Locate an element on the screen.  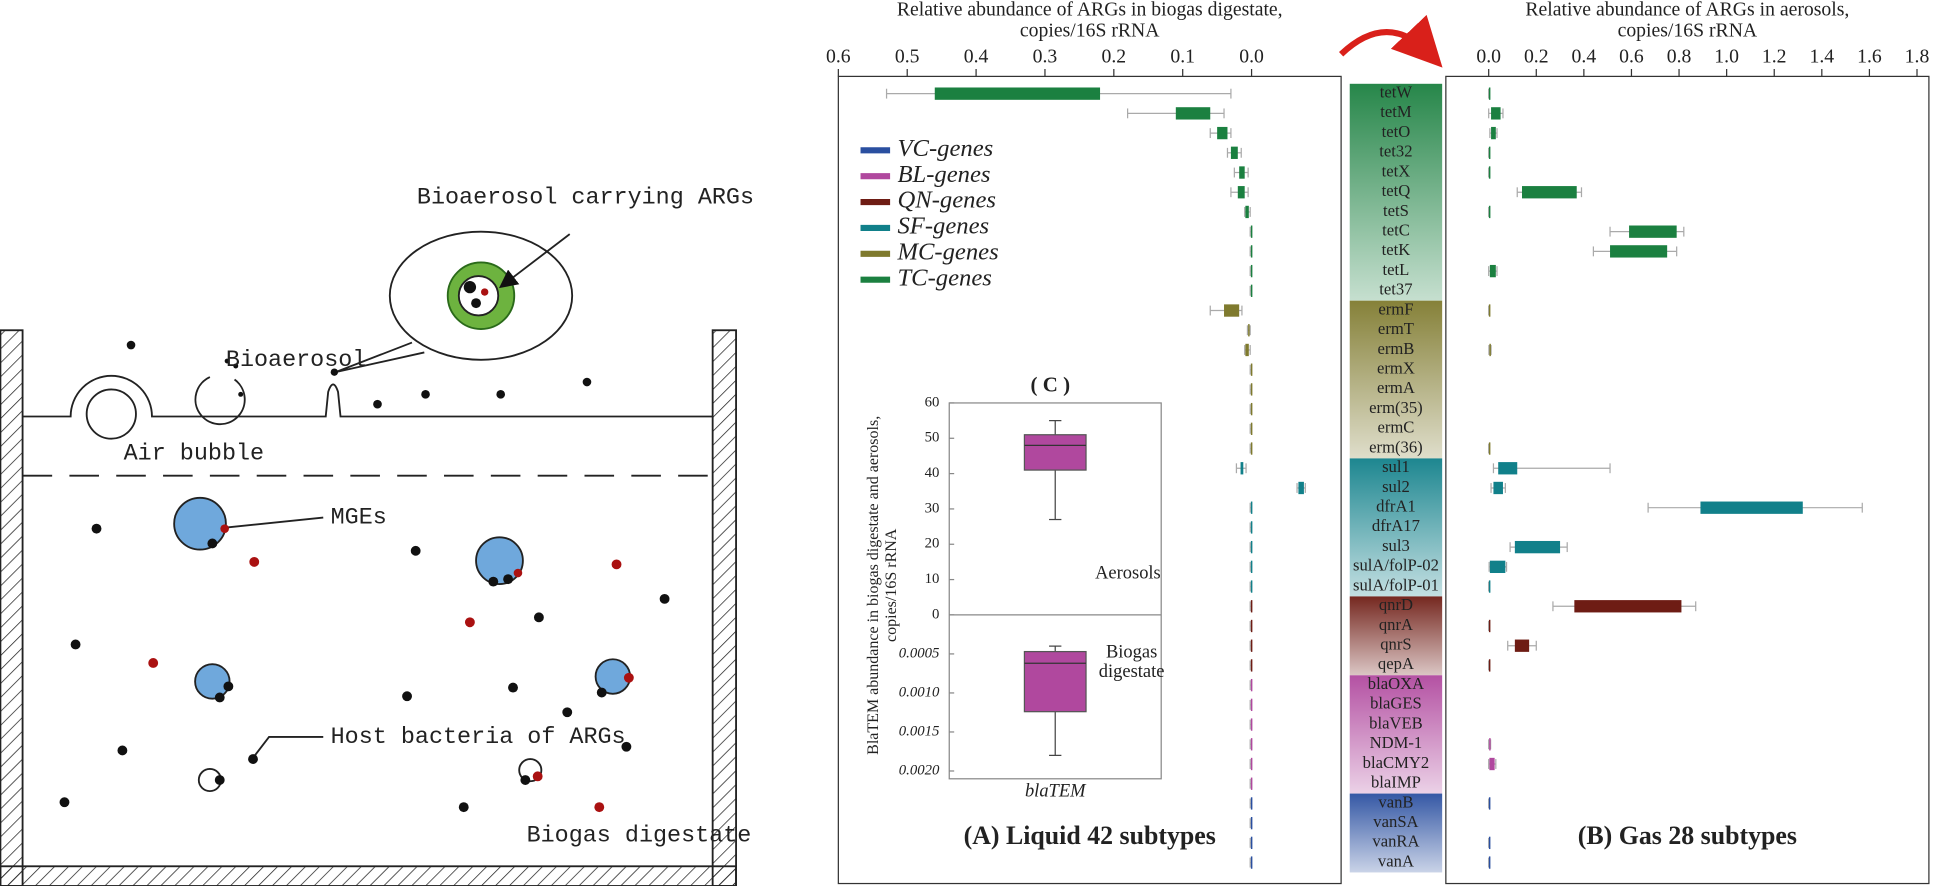
gene-label: tetW is located at coordinates (1396, 91).